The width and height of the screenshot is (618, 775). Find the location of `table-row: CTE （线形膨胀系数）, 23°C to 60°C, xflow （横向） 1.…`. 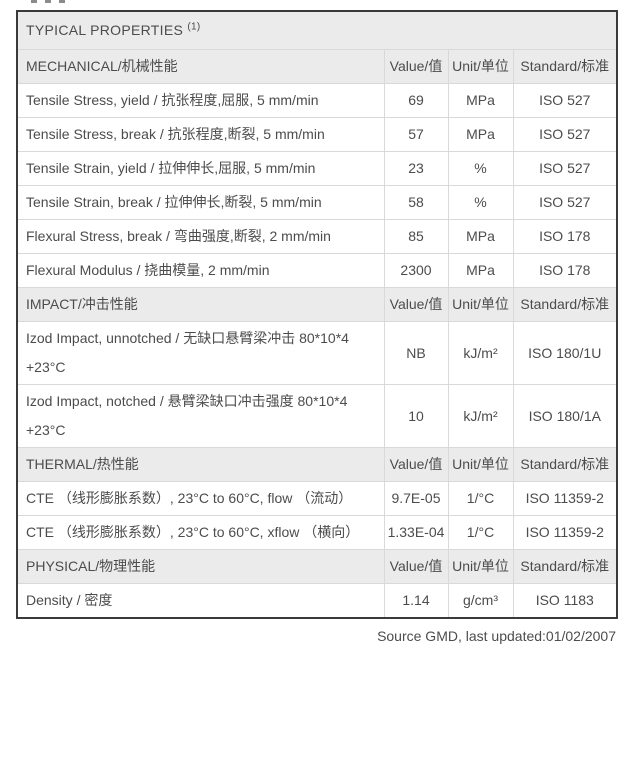

table-row: CTE （线形膨胀系数）, 23°C to 60°C, xflow （横向） 1.… is located at coordinates (317, 532).